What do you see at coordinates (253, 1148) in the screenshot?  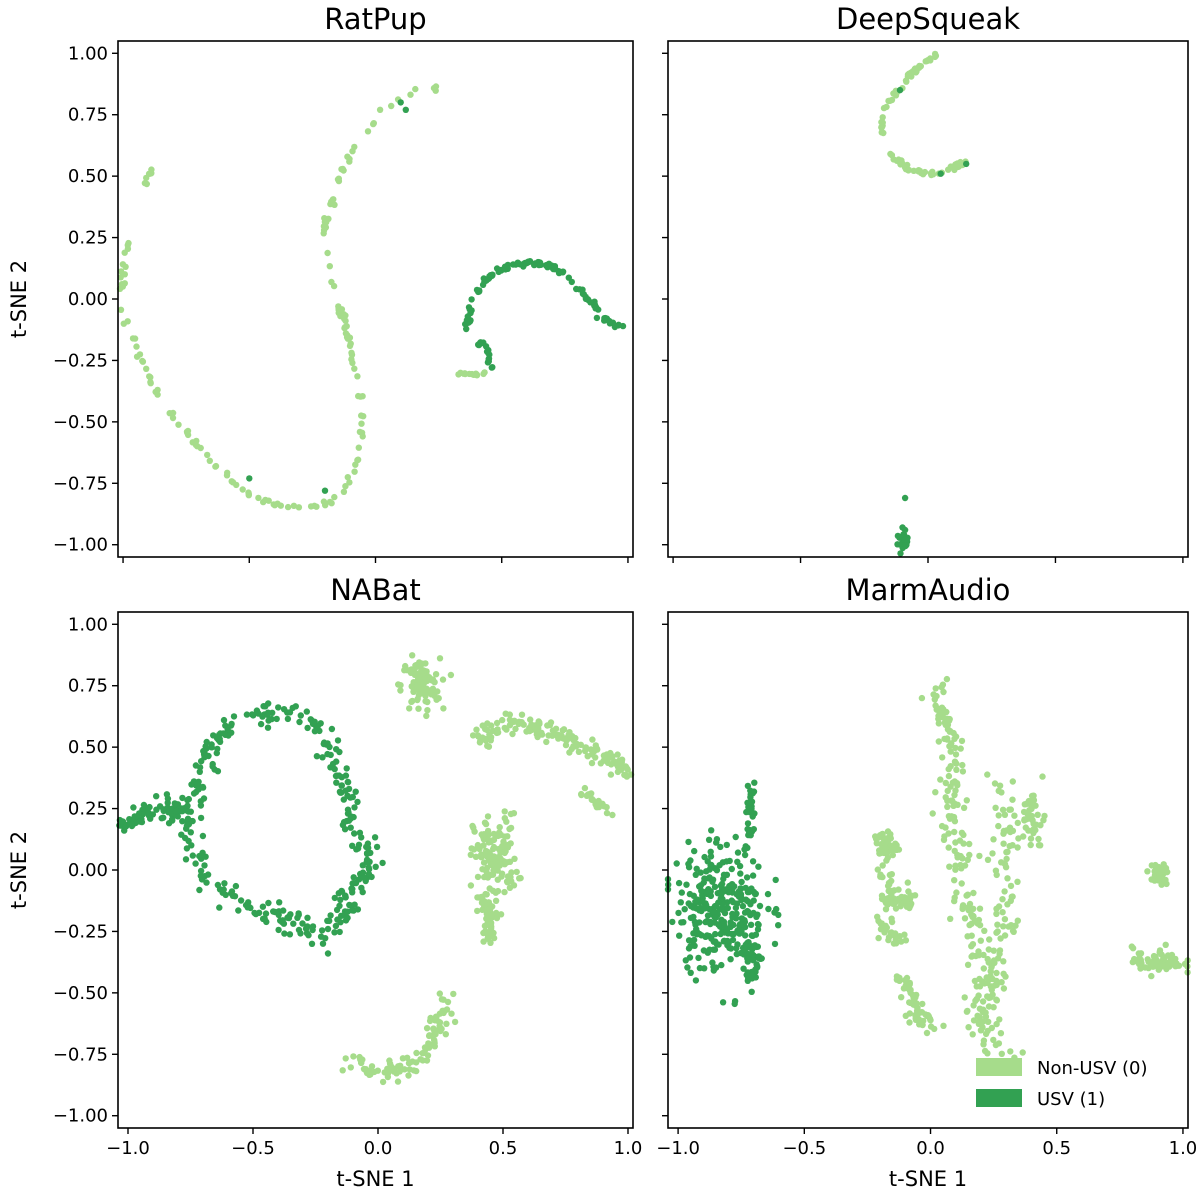 I see `x-tick-label: −0.5` at bounding box center [253, 1148].